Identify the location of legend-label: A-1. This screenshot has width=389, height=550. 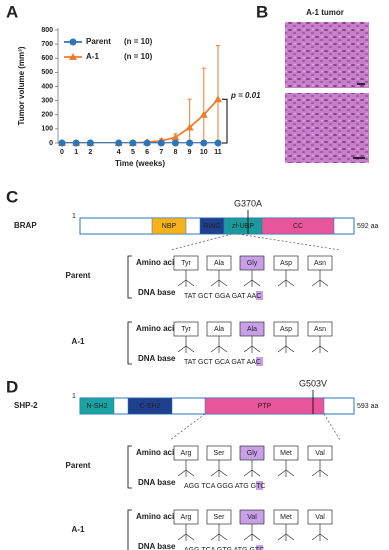
(92, 56).